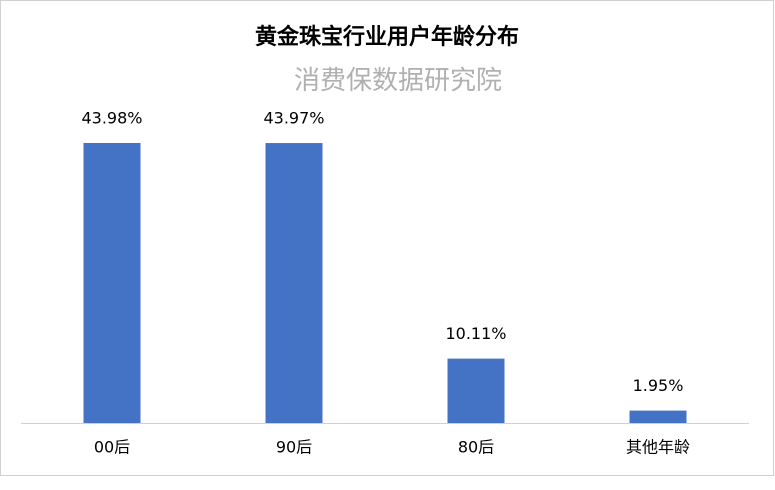 The height and width of the screenshot is (490, 775). What do you see at coordinates (398, 81) in the screenshot?
I see `chart-subtitle: 消费保数据研究院` at bounding box center [398, 81].